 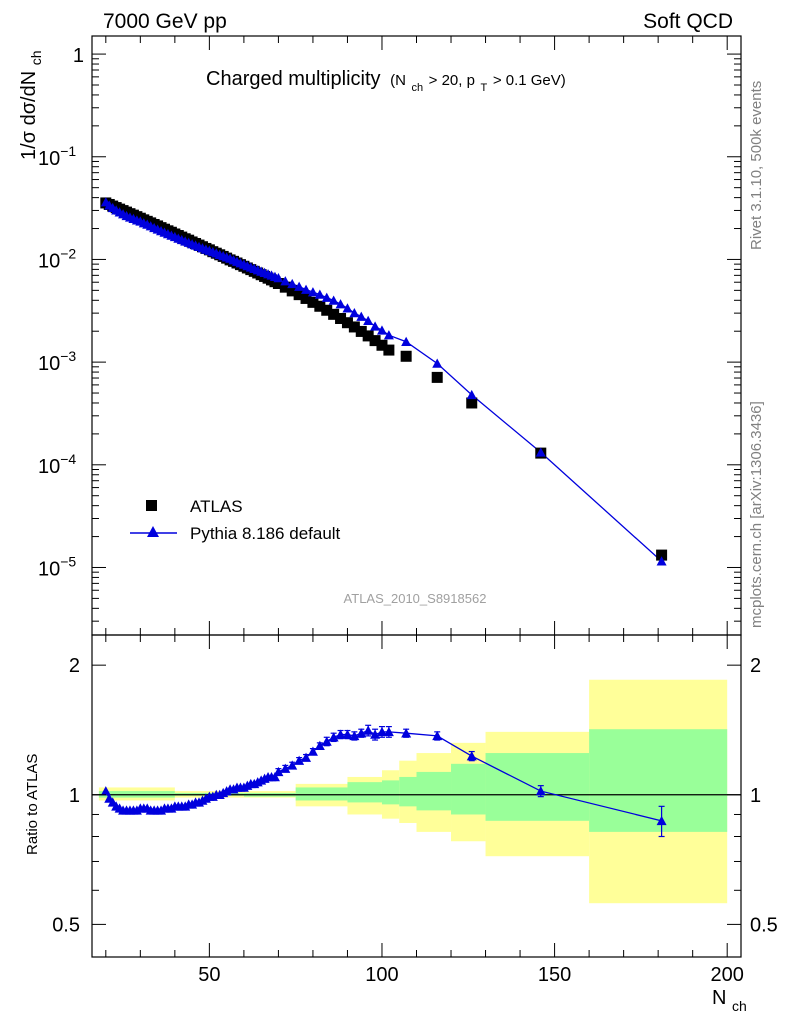 What do you see at coordinates (68, 253) in the screenshot?
I see `y-tick-label-exp: −2` at bounding box center [68, 253].